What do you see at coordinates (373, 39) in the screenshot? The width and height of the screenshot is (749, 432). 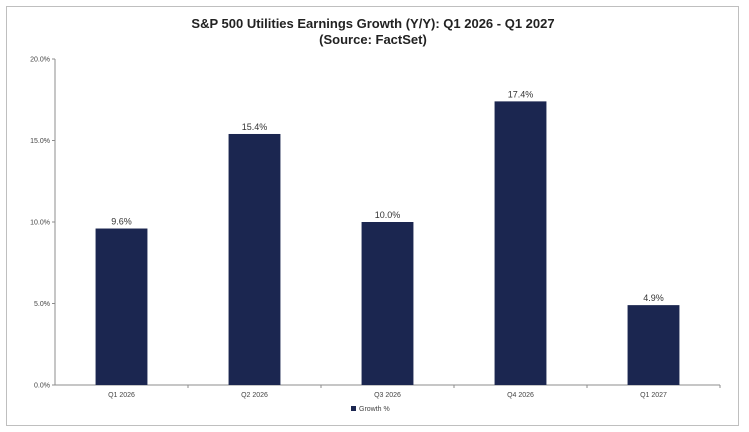 I see `chart-subtitle: (Source: FactSet)` at bounding box center [373, 39].